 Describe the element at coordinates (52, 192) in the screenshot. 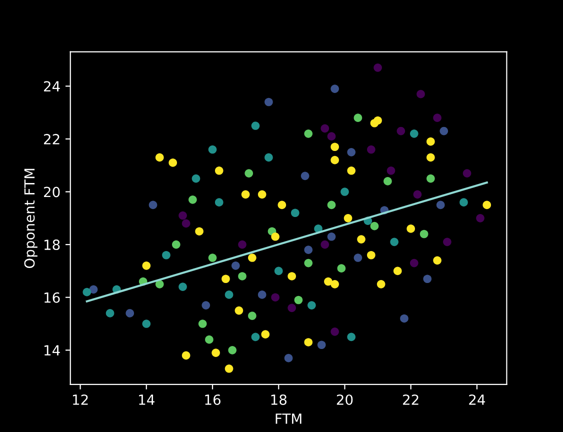

I see `y-tick-label: 20` at that location.